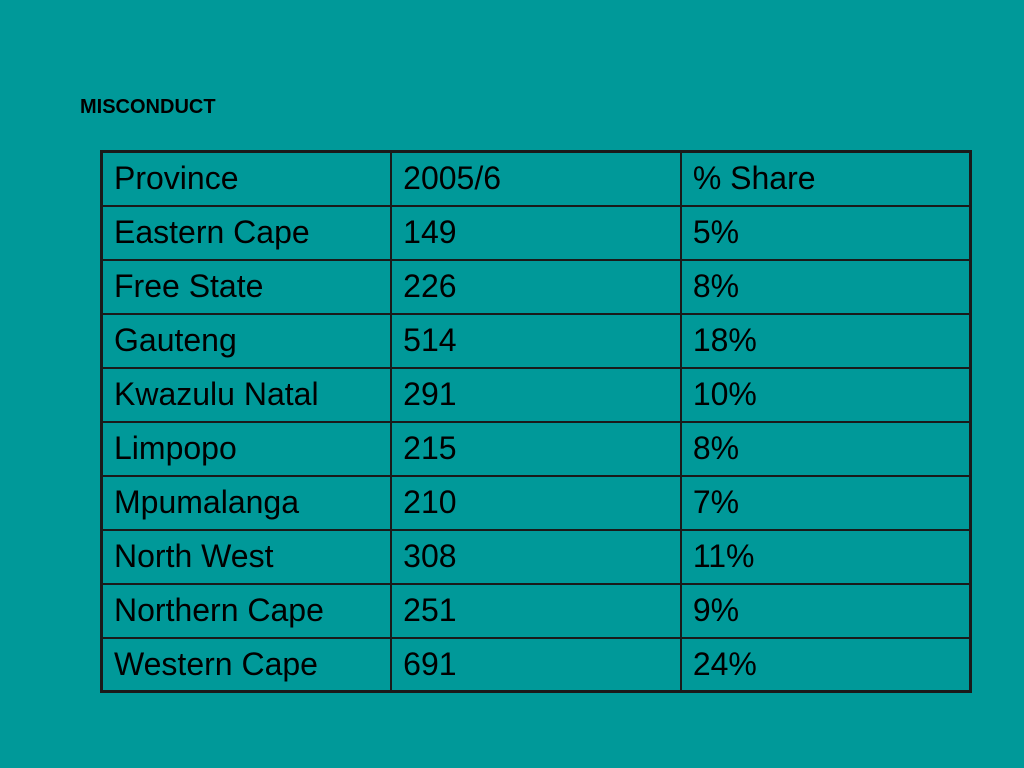  I want to click on table-cell: Kwazulu Natal, so click(246, 394).